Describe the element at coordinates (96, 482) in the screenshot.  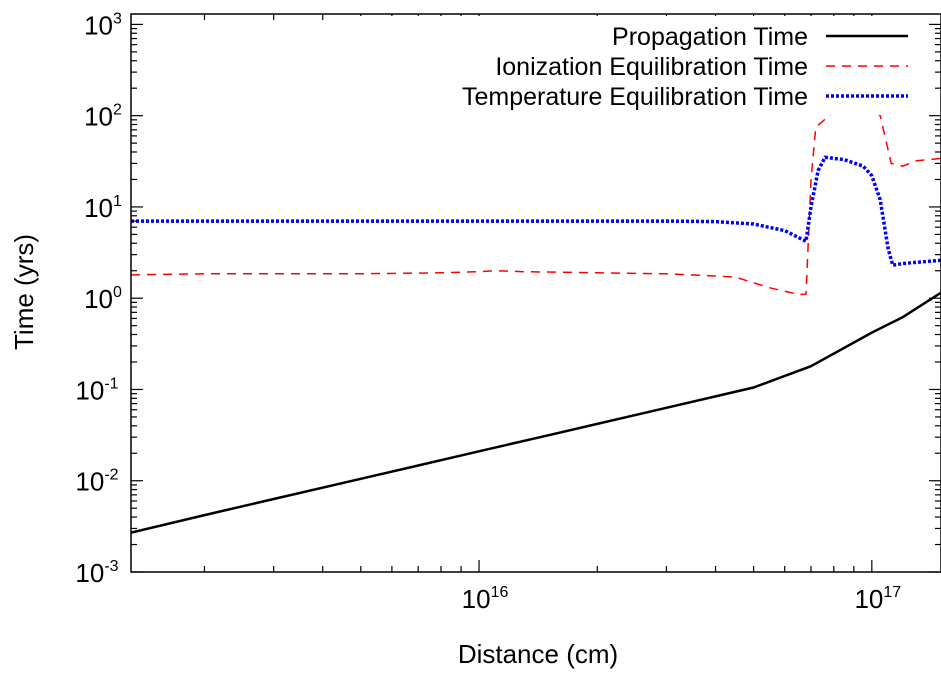
I see `y-tick-label: 10⁻²` at that location.